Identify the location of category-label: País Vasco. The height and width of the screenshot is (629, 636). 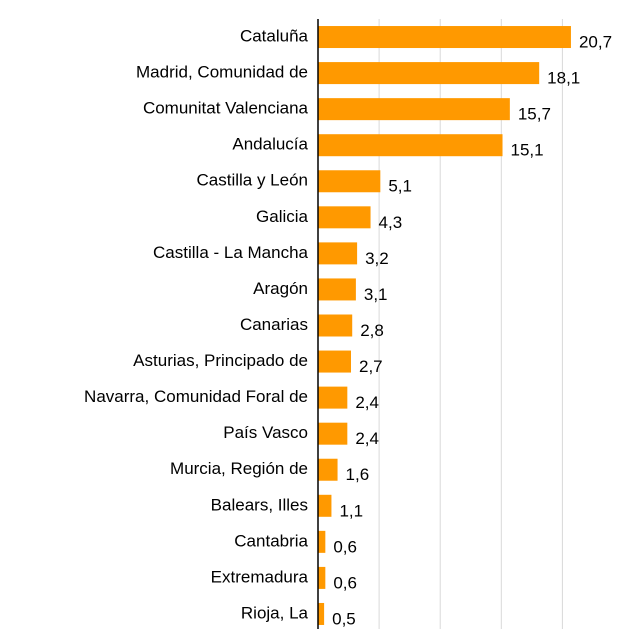
(265, 432).